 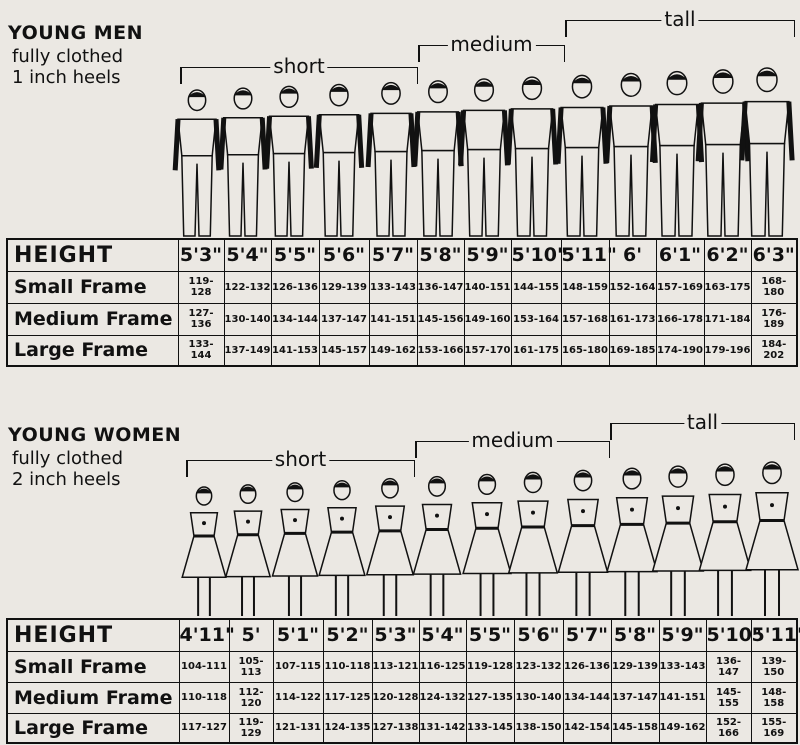 I want to click on weight-range-cell: 148-159, so click(x=585, y=287).